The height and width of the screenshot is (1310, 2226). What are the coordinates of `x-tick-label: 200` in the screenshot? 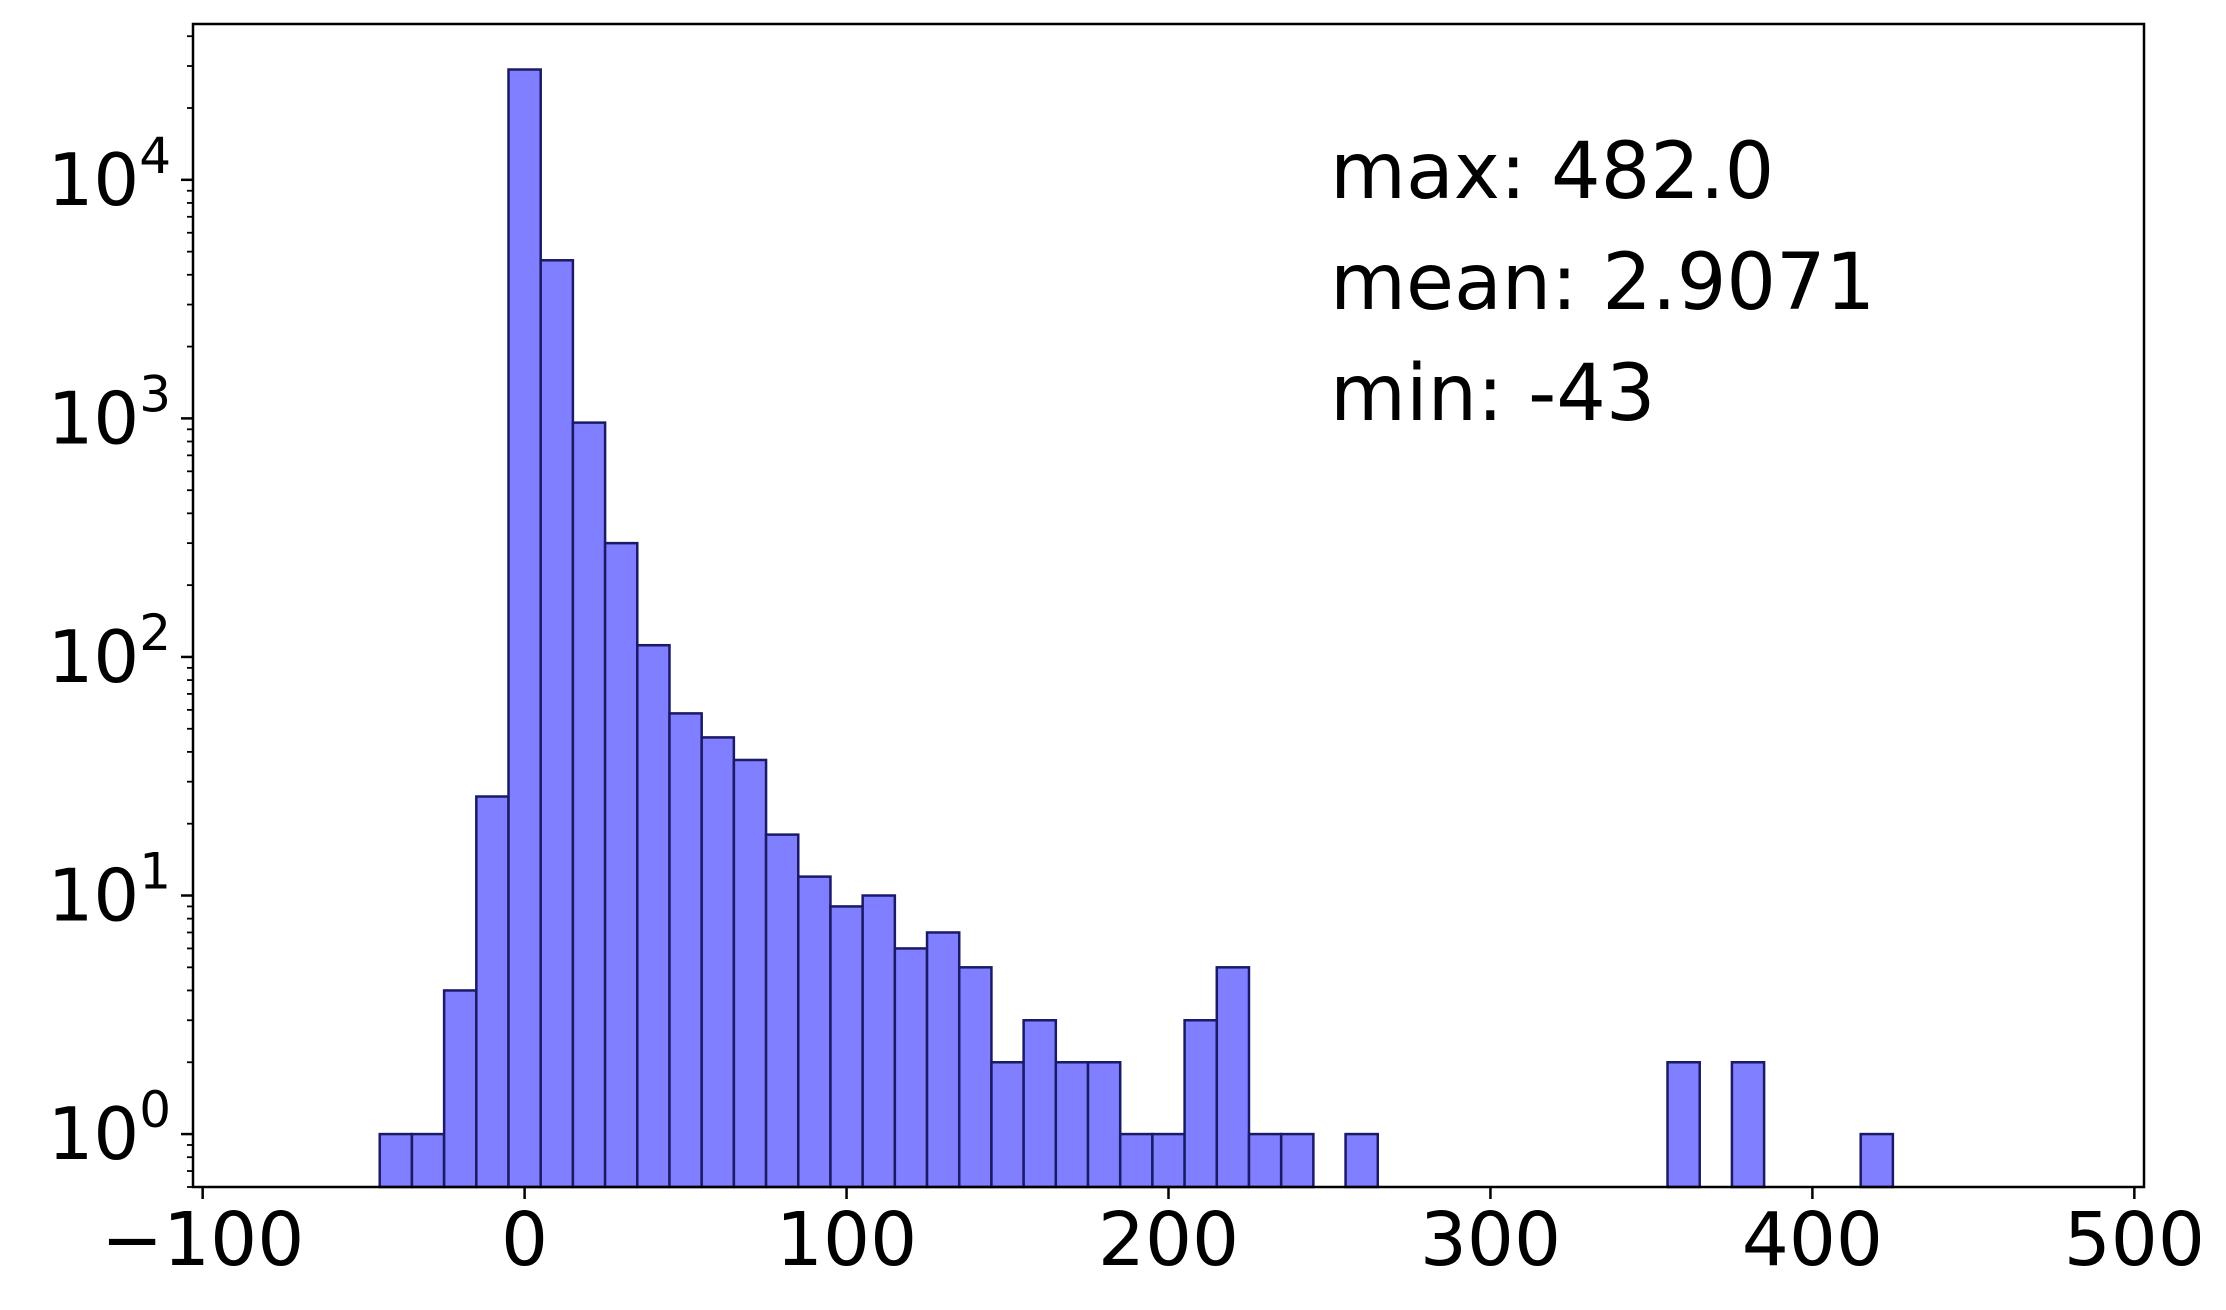 It's located at (1168, 1240).